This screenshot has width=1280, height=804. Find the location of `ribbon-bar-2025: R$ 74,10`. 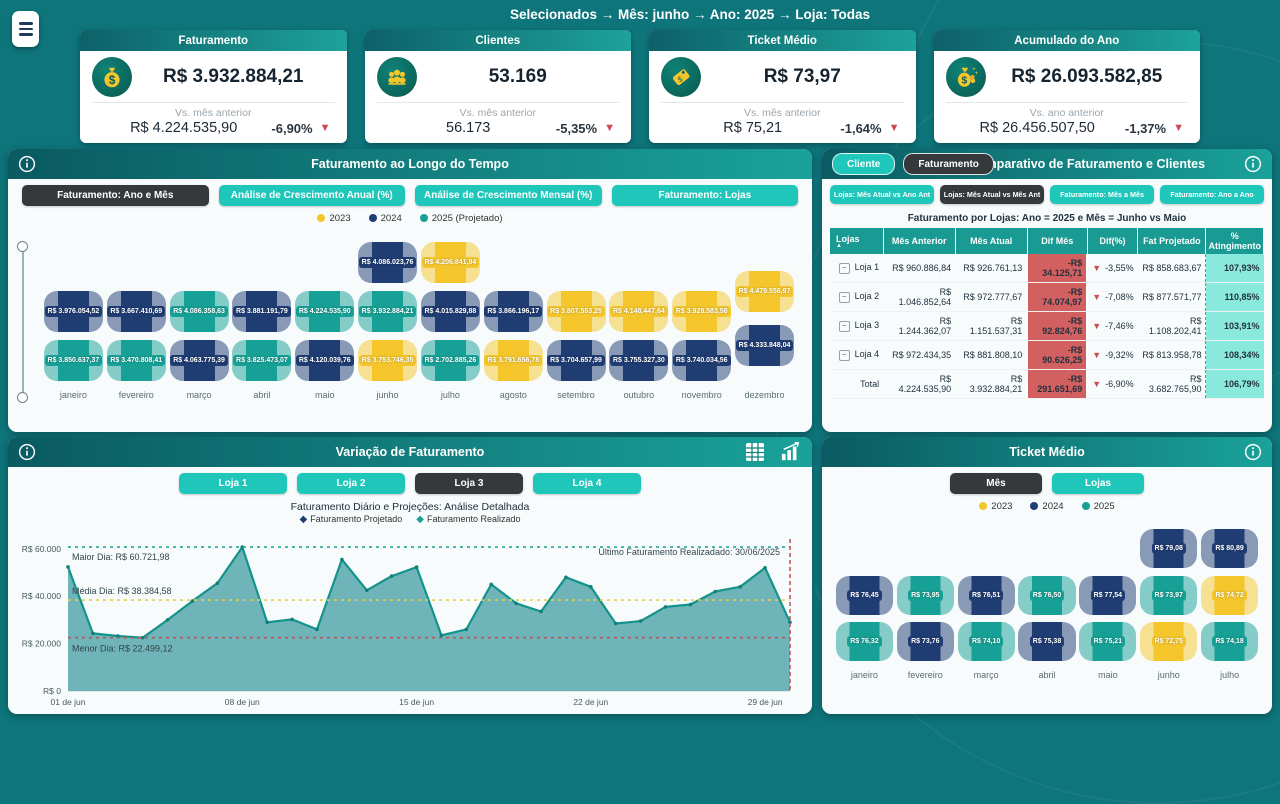

ribbon-bar-2025: R$ 74,10 is located at coordinates (986, 641).